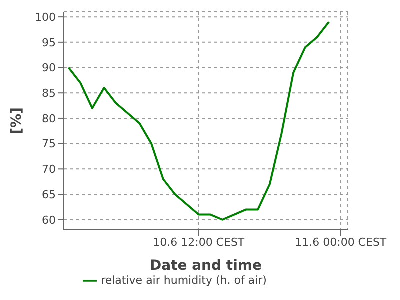 The width and height of the screenshot is (400, 300). What do you see at coordinates (49, 119) in the screenshot?
I see `y-tick-label: 80` at bounding box center [49, 119].